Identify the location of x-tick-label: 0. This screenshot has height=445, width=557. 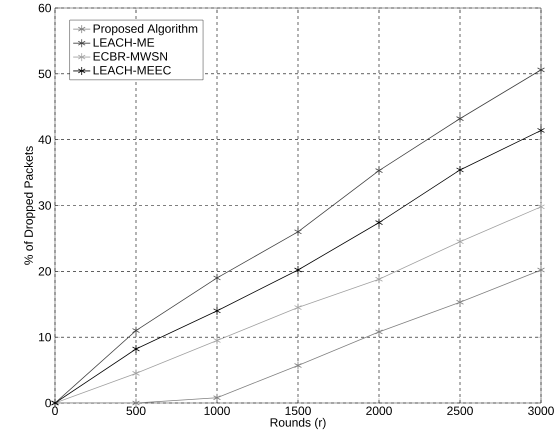
(55, 411).